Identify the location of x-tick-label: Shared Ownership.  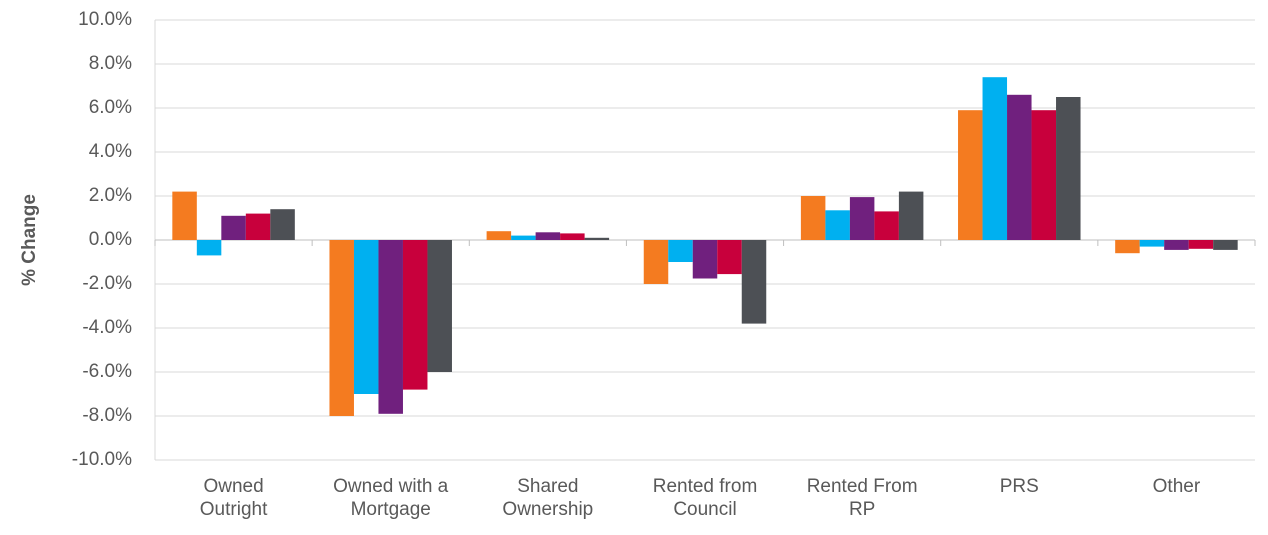
(548, 498).